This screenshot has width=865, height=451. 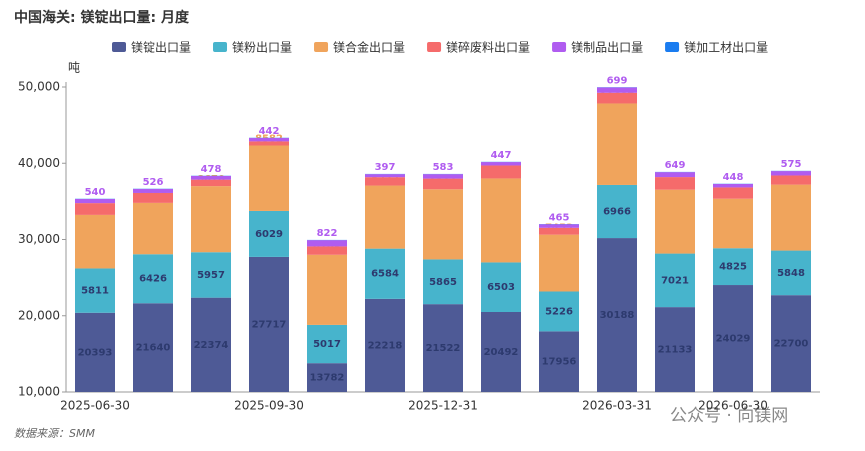 I want to click on value-label: 442, so click(x=269, y=131).